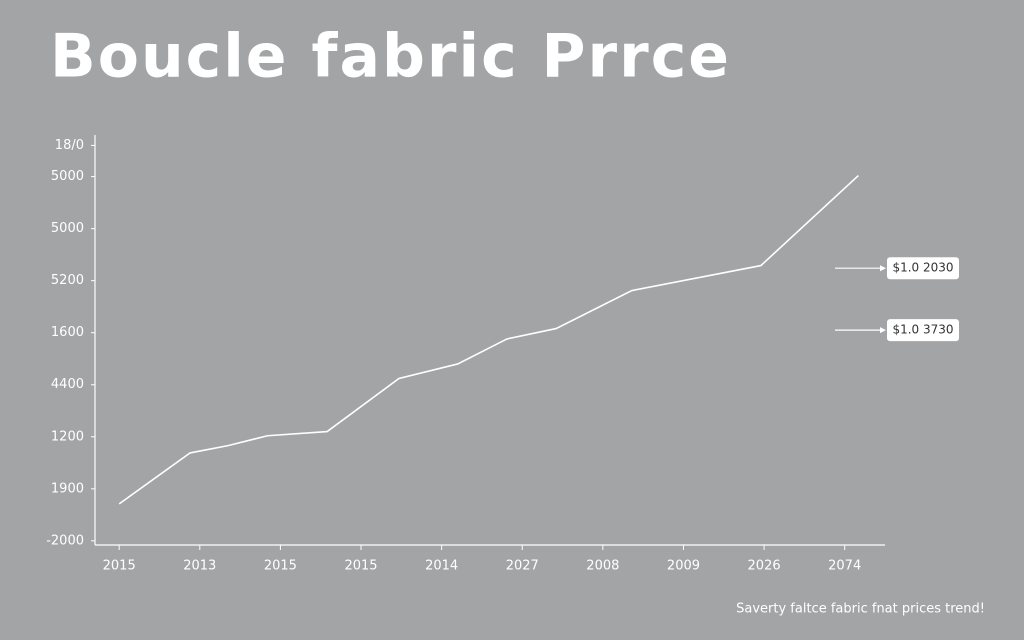 This screenshot has width=1024, height=640. What do you see at coordinates (441, 566) in the screenshot?
I see `x-tick-label: 2014` at bounding box center [441, 566].